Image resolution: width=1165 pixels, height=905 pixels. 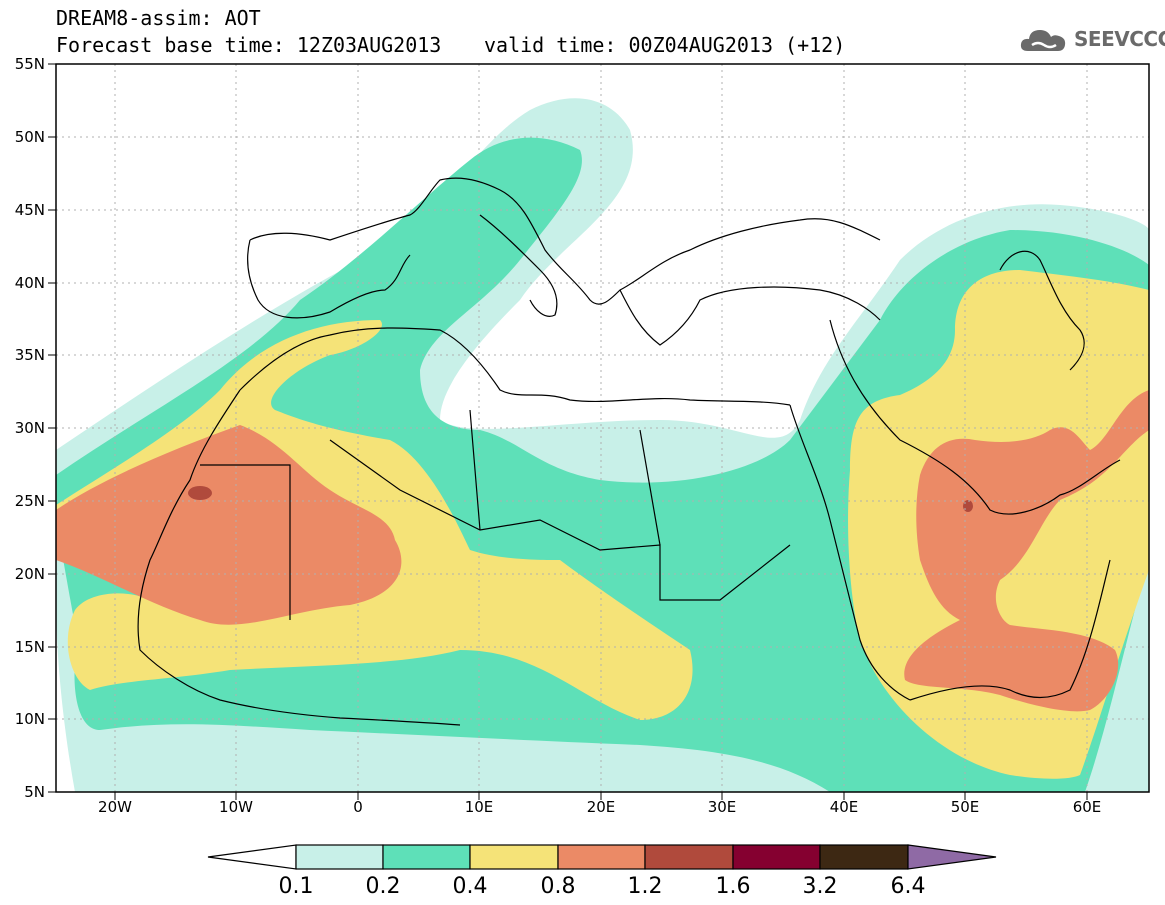 What do you see at coordinates (30, 647) in the screenshot?
I see `y-tick-label: 15N` at bounding box center [30, 647].